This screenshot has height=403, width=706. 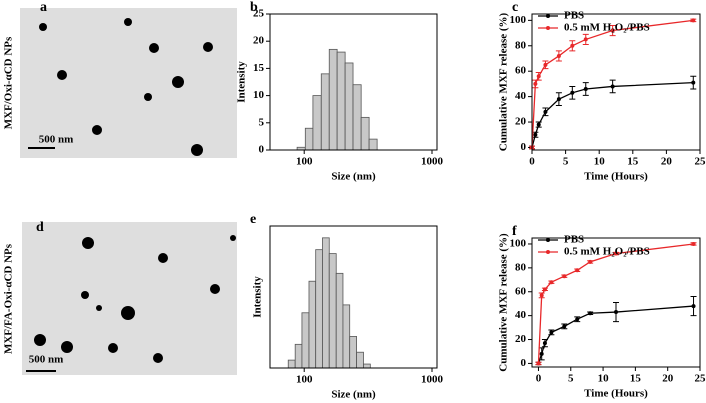 What do you see at coordinates (515, 7) in the screenshot?
I see `panel-label: c` at bounding box center [515, 7].